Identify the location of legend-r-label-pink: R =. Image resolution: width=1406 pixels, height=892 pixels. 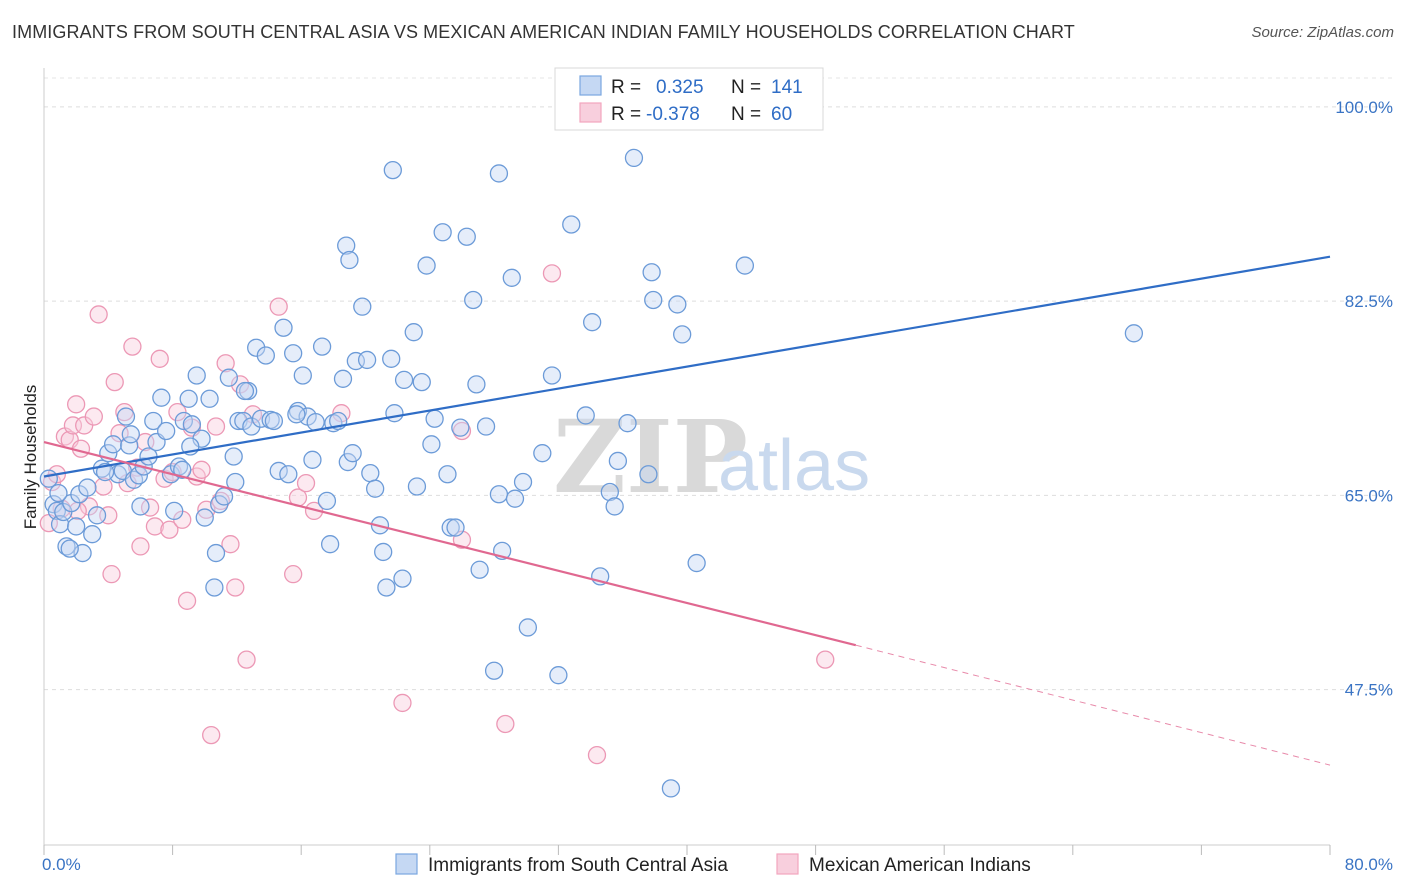
(626, 114).